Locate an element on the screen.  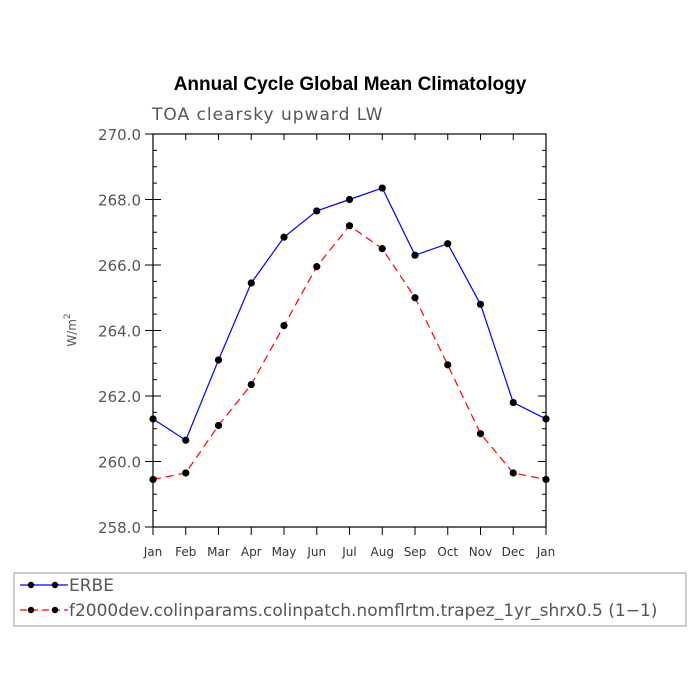
y-tick-label: 264.0 is located at coordinates (119, 332).